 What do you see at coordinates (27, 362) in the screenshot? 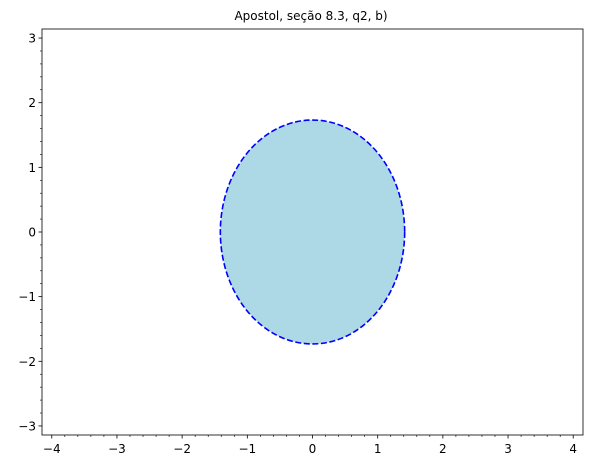
I see `y-tick-label: −2` at bounding box center [27, 362].